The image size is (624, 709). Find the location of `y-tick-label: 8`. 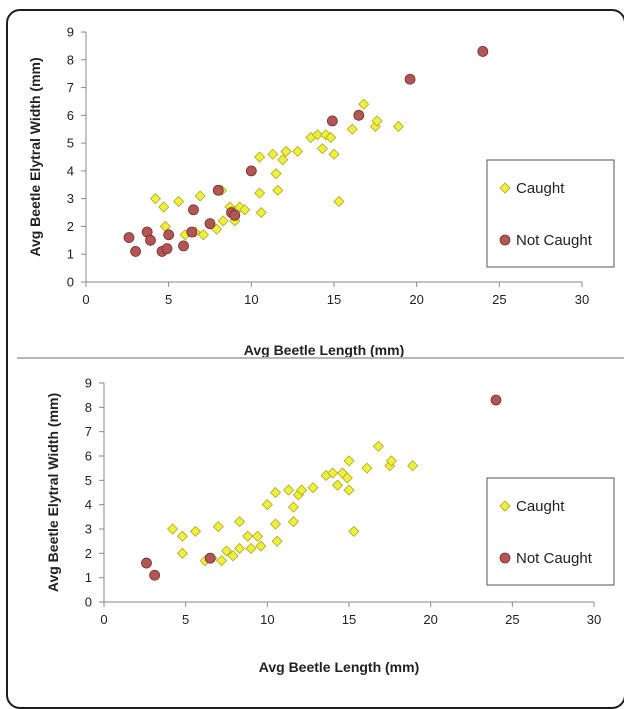

y-tick-label: 8 is located at coordinates (88, 407).